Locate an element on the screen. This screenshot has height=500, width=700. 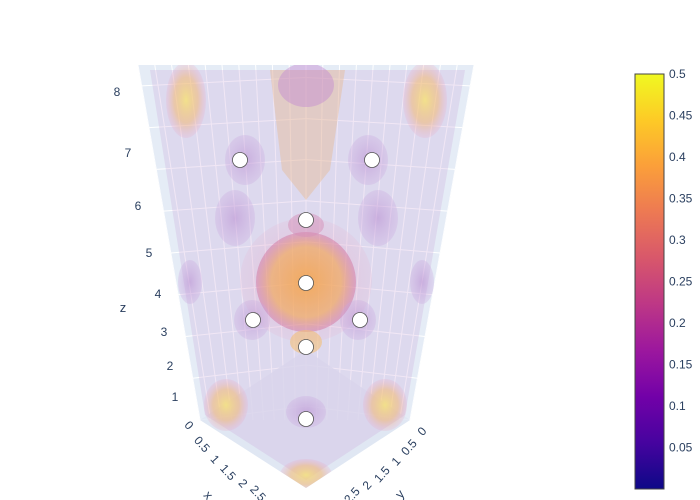
colorbar-tick-label: 0.45 is located at coordinates (681, 116).